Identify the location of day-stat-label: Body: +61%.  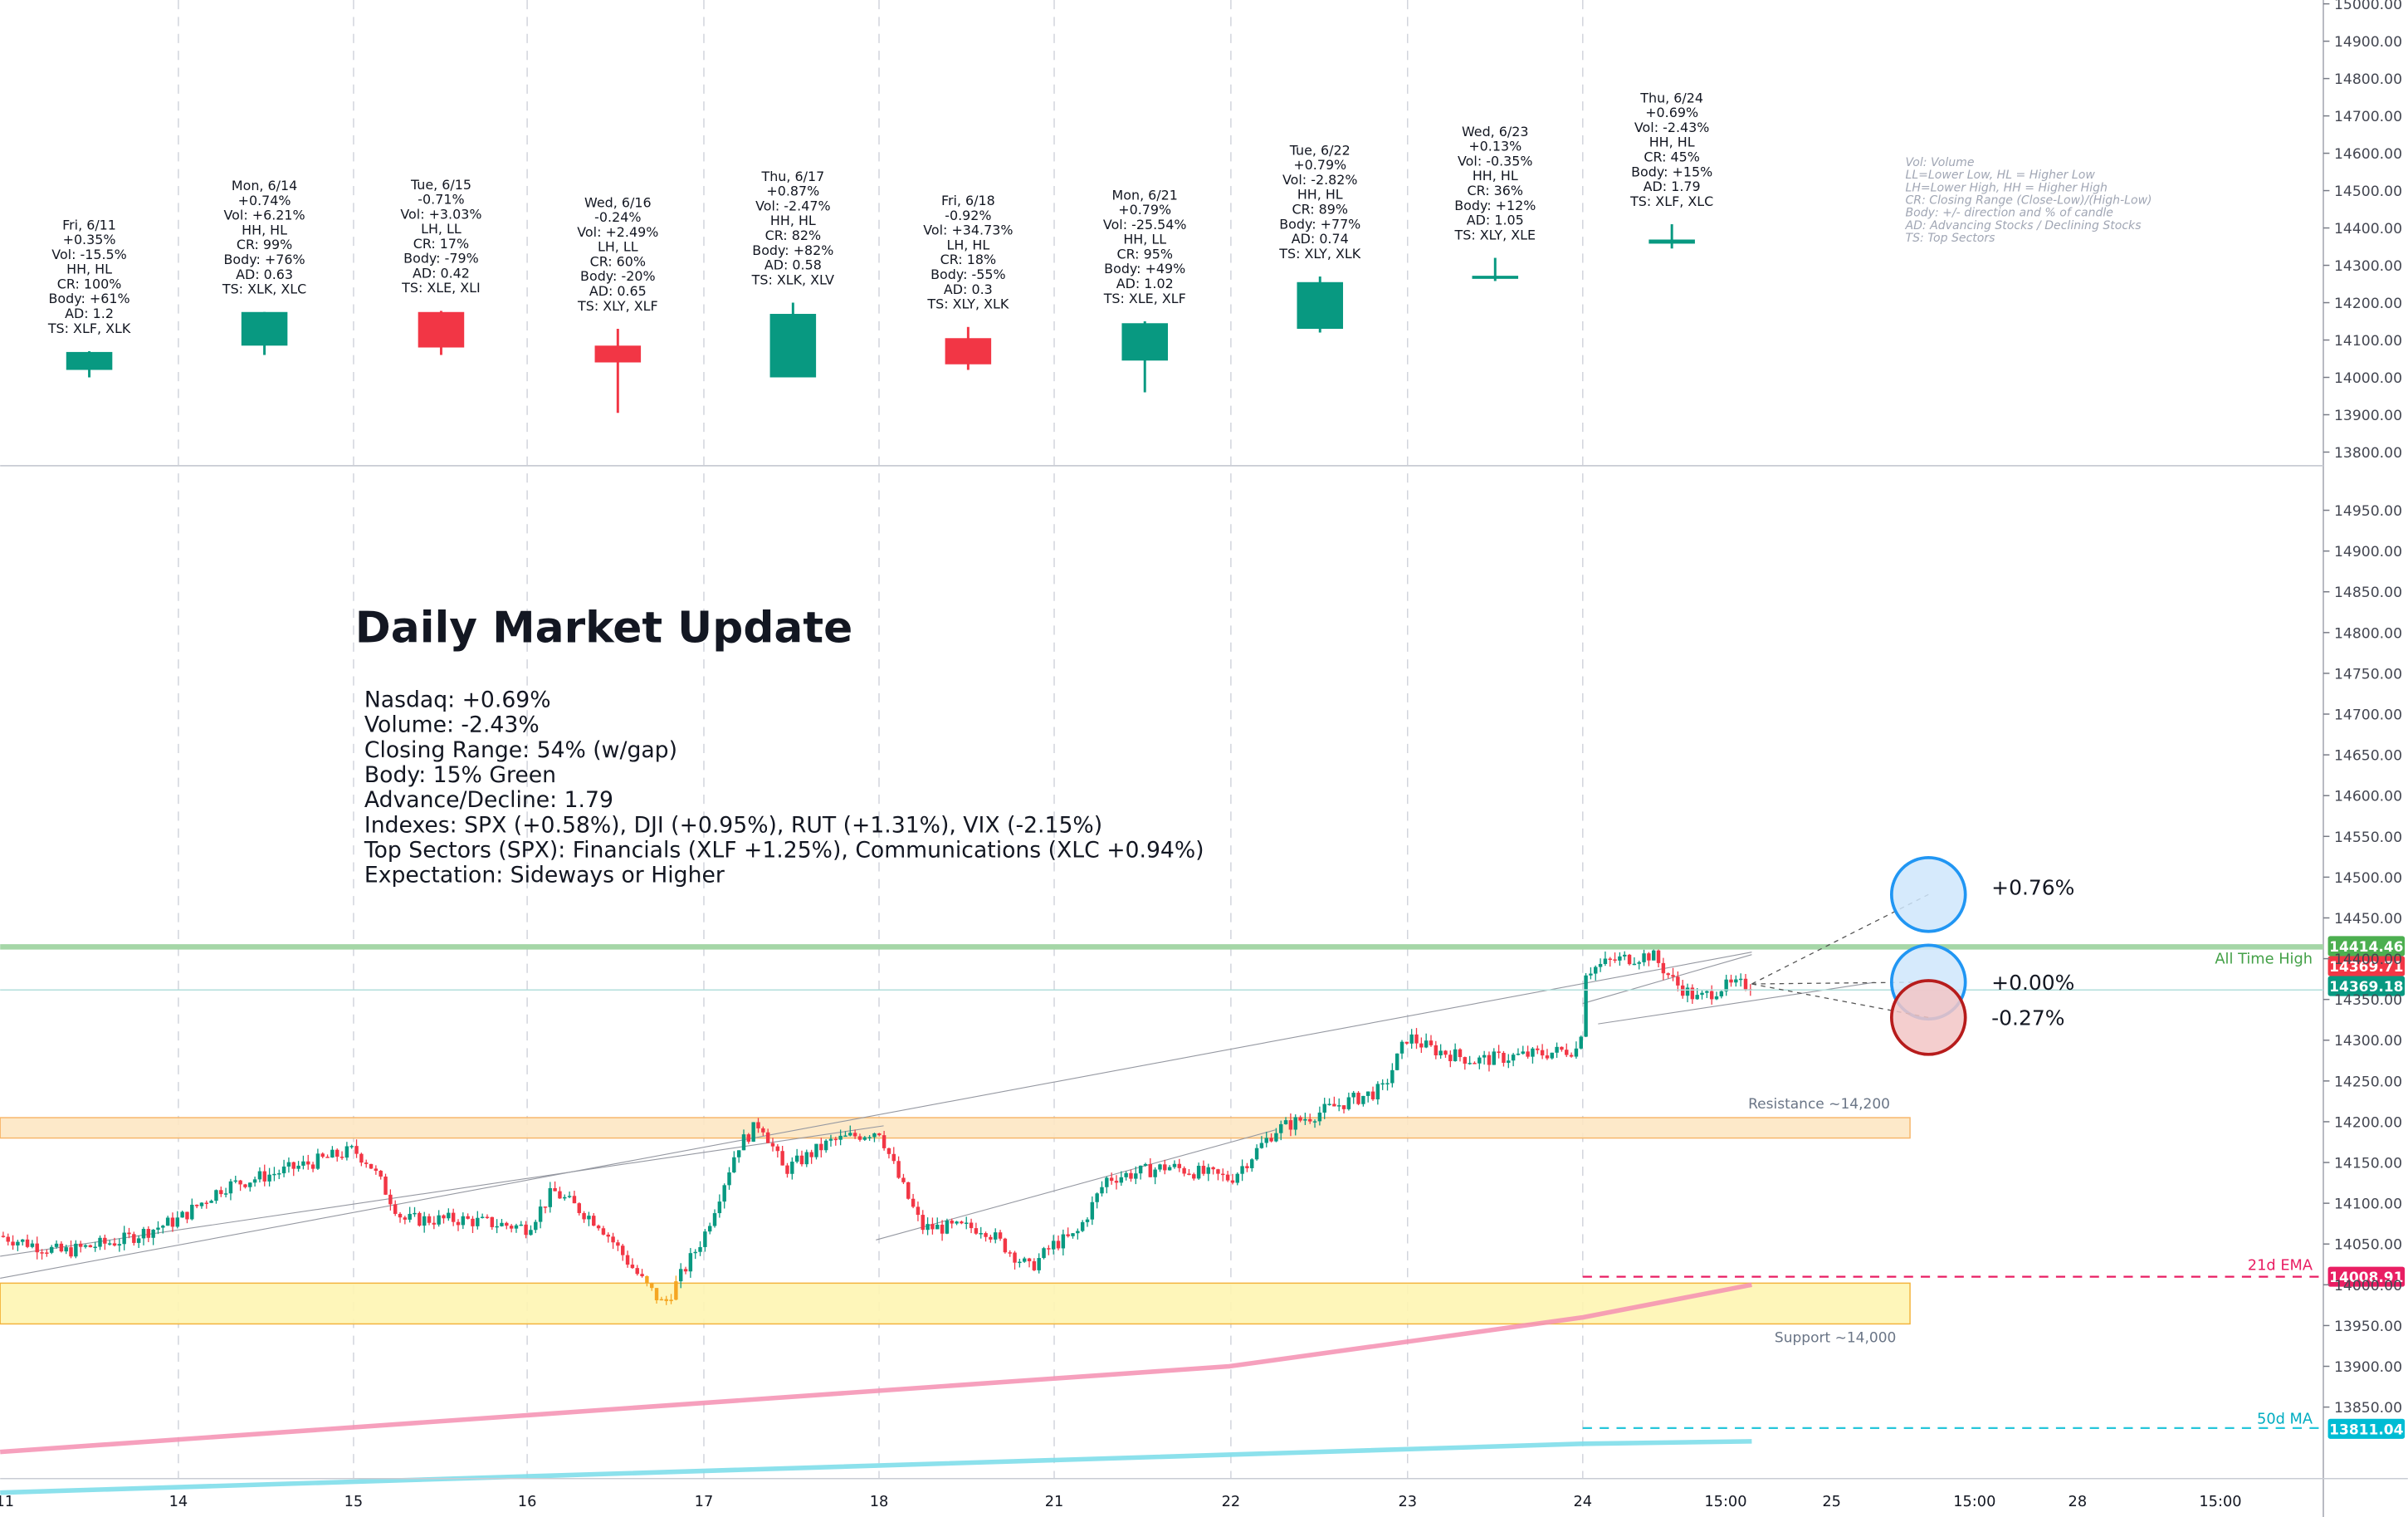
(89, 298).